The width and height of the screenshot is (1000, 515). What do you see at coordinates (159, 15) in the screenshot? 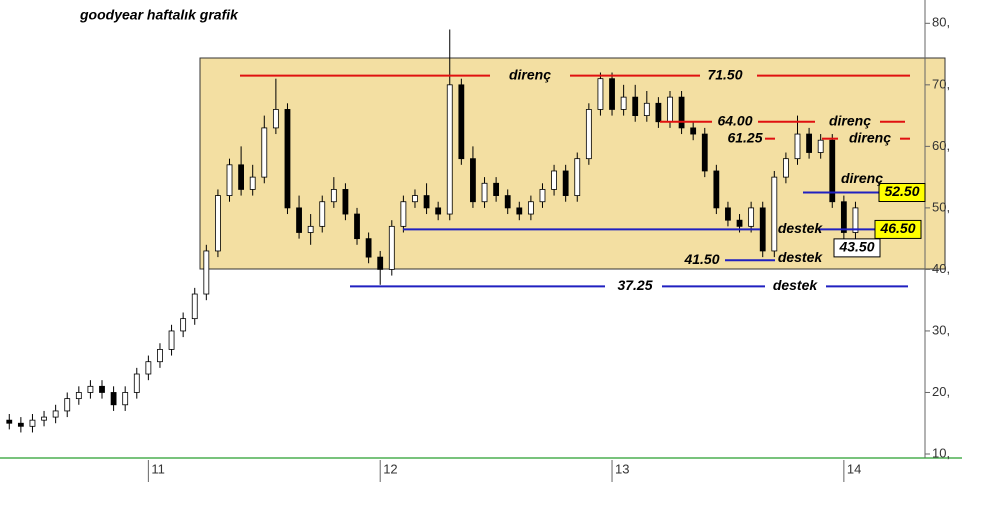
I see `chart-title: goodyear haftalık grafik` at bounding box center [159, 15].